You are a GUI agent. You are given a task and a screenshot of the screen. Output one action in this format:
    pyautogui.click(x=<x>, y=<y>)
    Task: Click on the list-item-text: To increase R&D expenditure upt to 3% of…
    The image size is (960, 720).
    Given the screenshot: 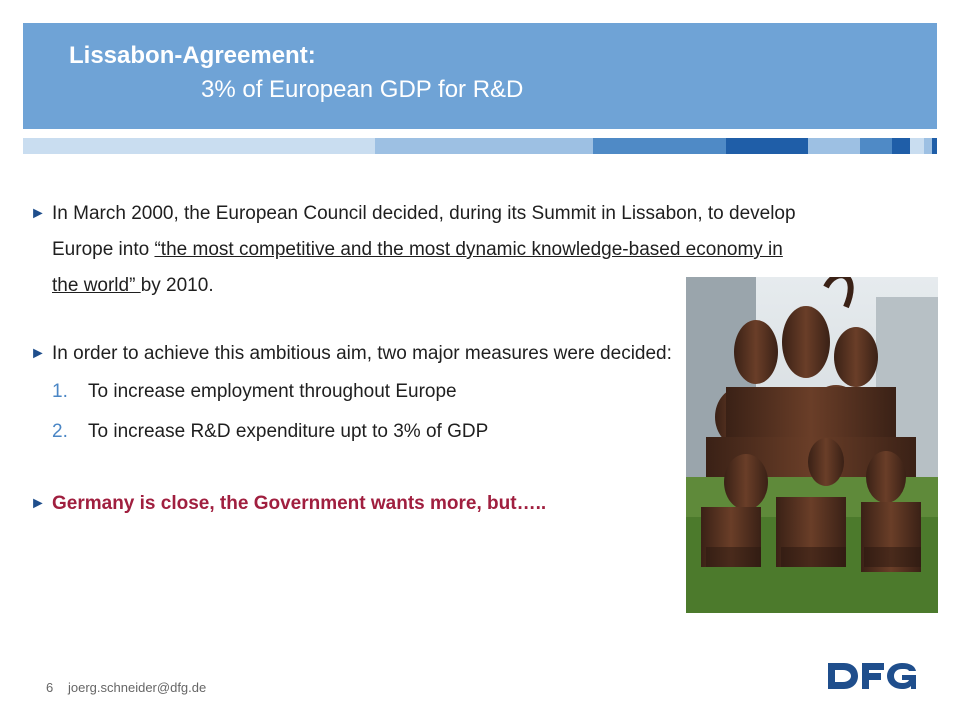 What is the action you would take?
    pyautogui.click(x=288, y=431)
    